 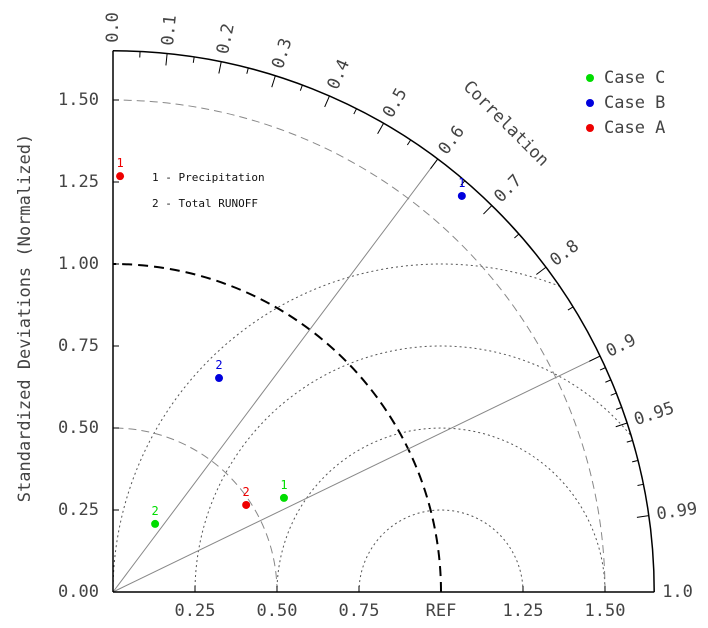 What do you see at coordinates (208, 177) in the screenshot?
I see `variable-key: 1 - Precipitation` at bounding box center [208, 177].